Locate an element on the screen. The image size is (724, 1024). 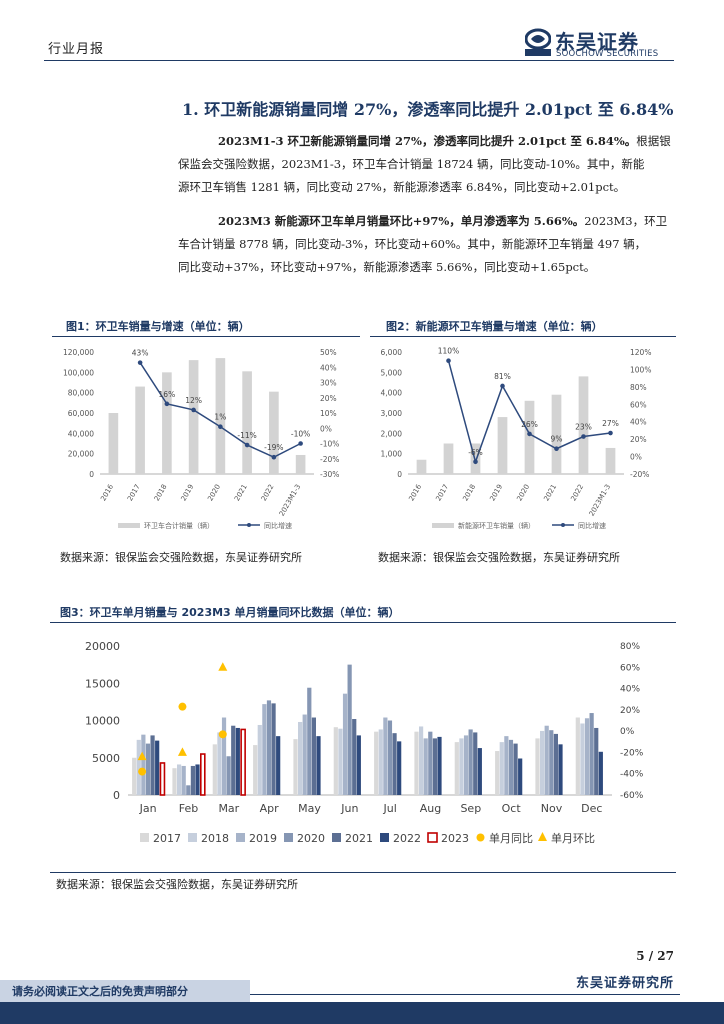
disclaimer-link: 请务必阅读正文之后的免责声明部分 is located at coordinates (100, 991).